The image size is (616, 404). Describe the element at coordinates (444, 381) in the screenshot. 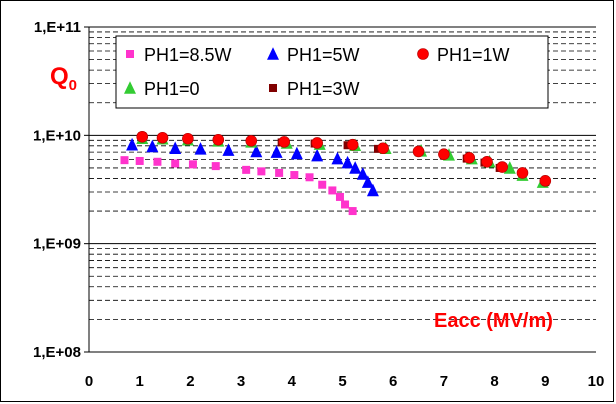

I see `x-tick-label: 7` at that location.